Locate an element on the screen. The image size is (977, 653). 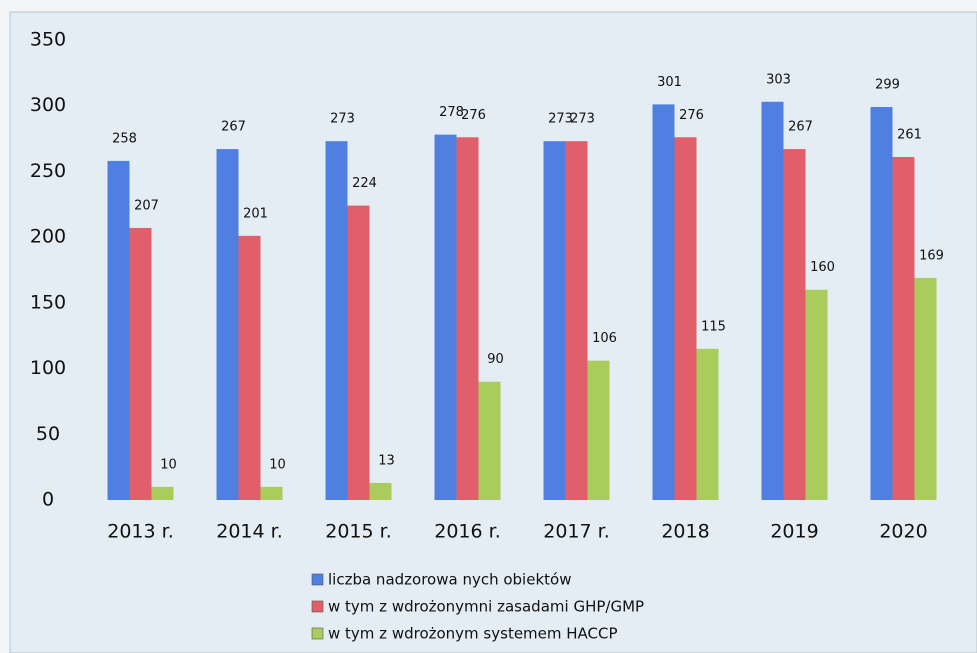
legend-label: w tym z wdrożonymni zasadami GHP/GMP is located at coordinates (486, 607).